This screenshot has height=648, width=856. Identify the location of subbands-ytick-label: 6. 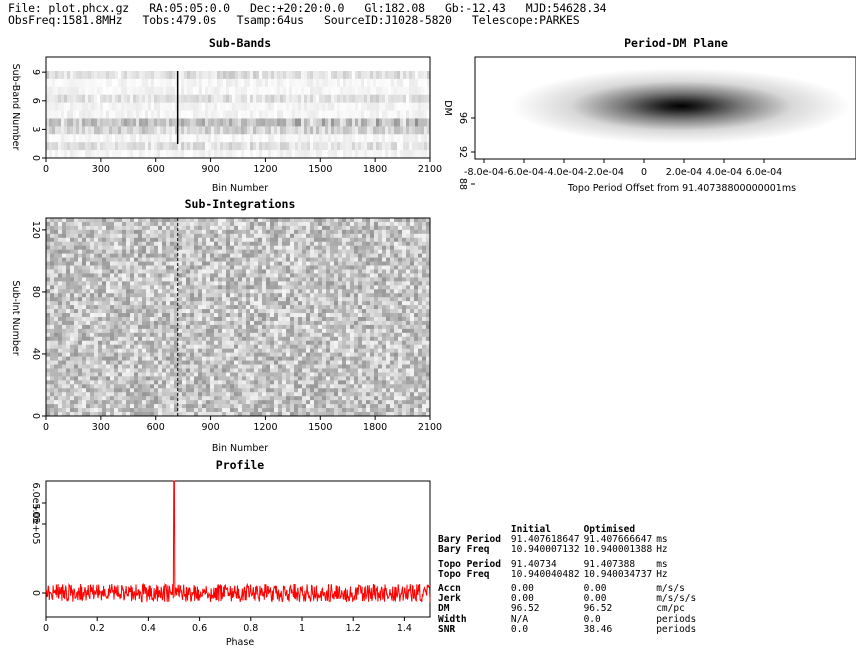
(35, 101).